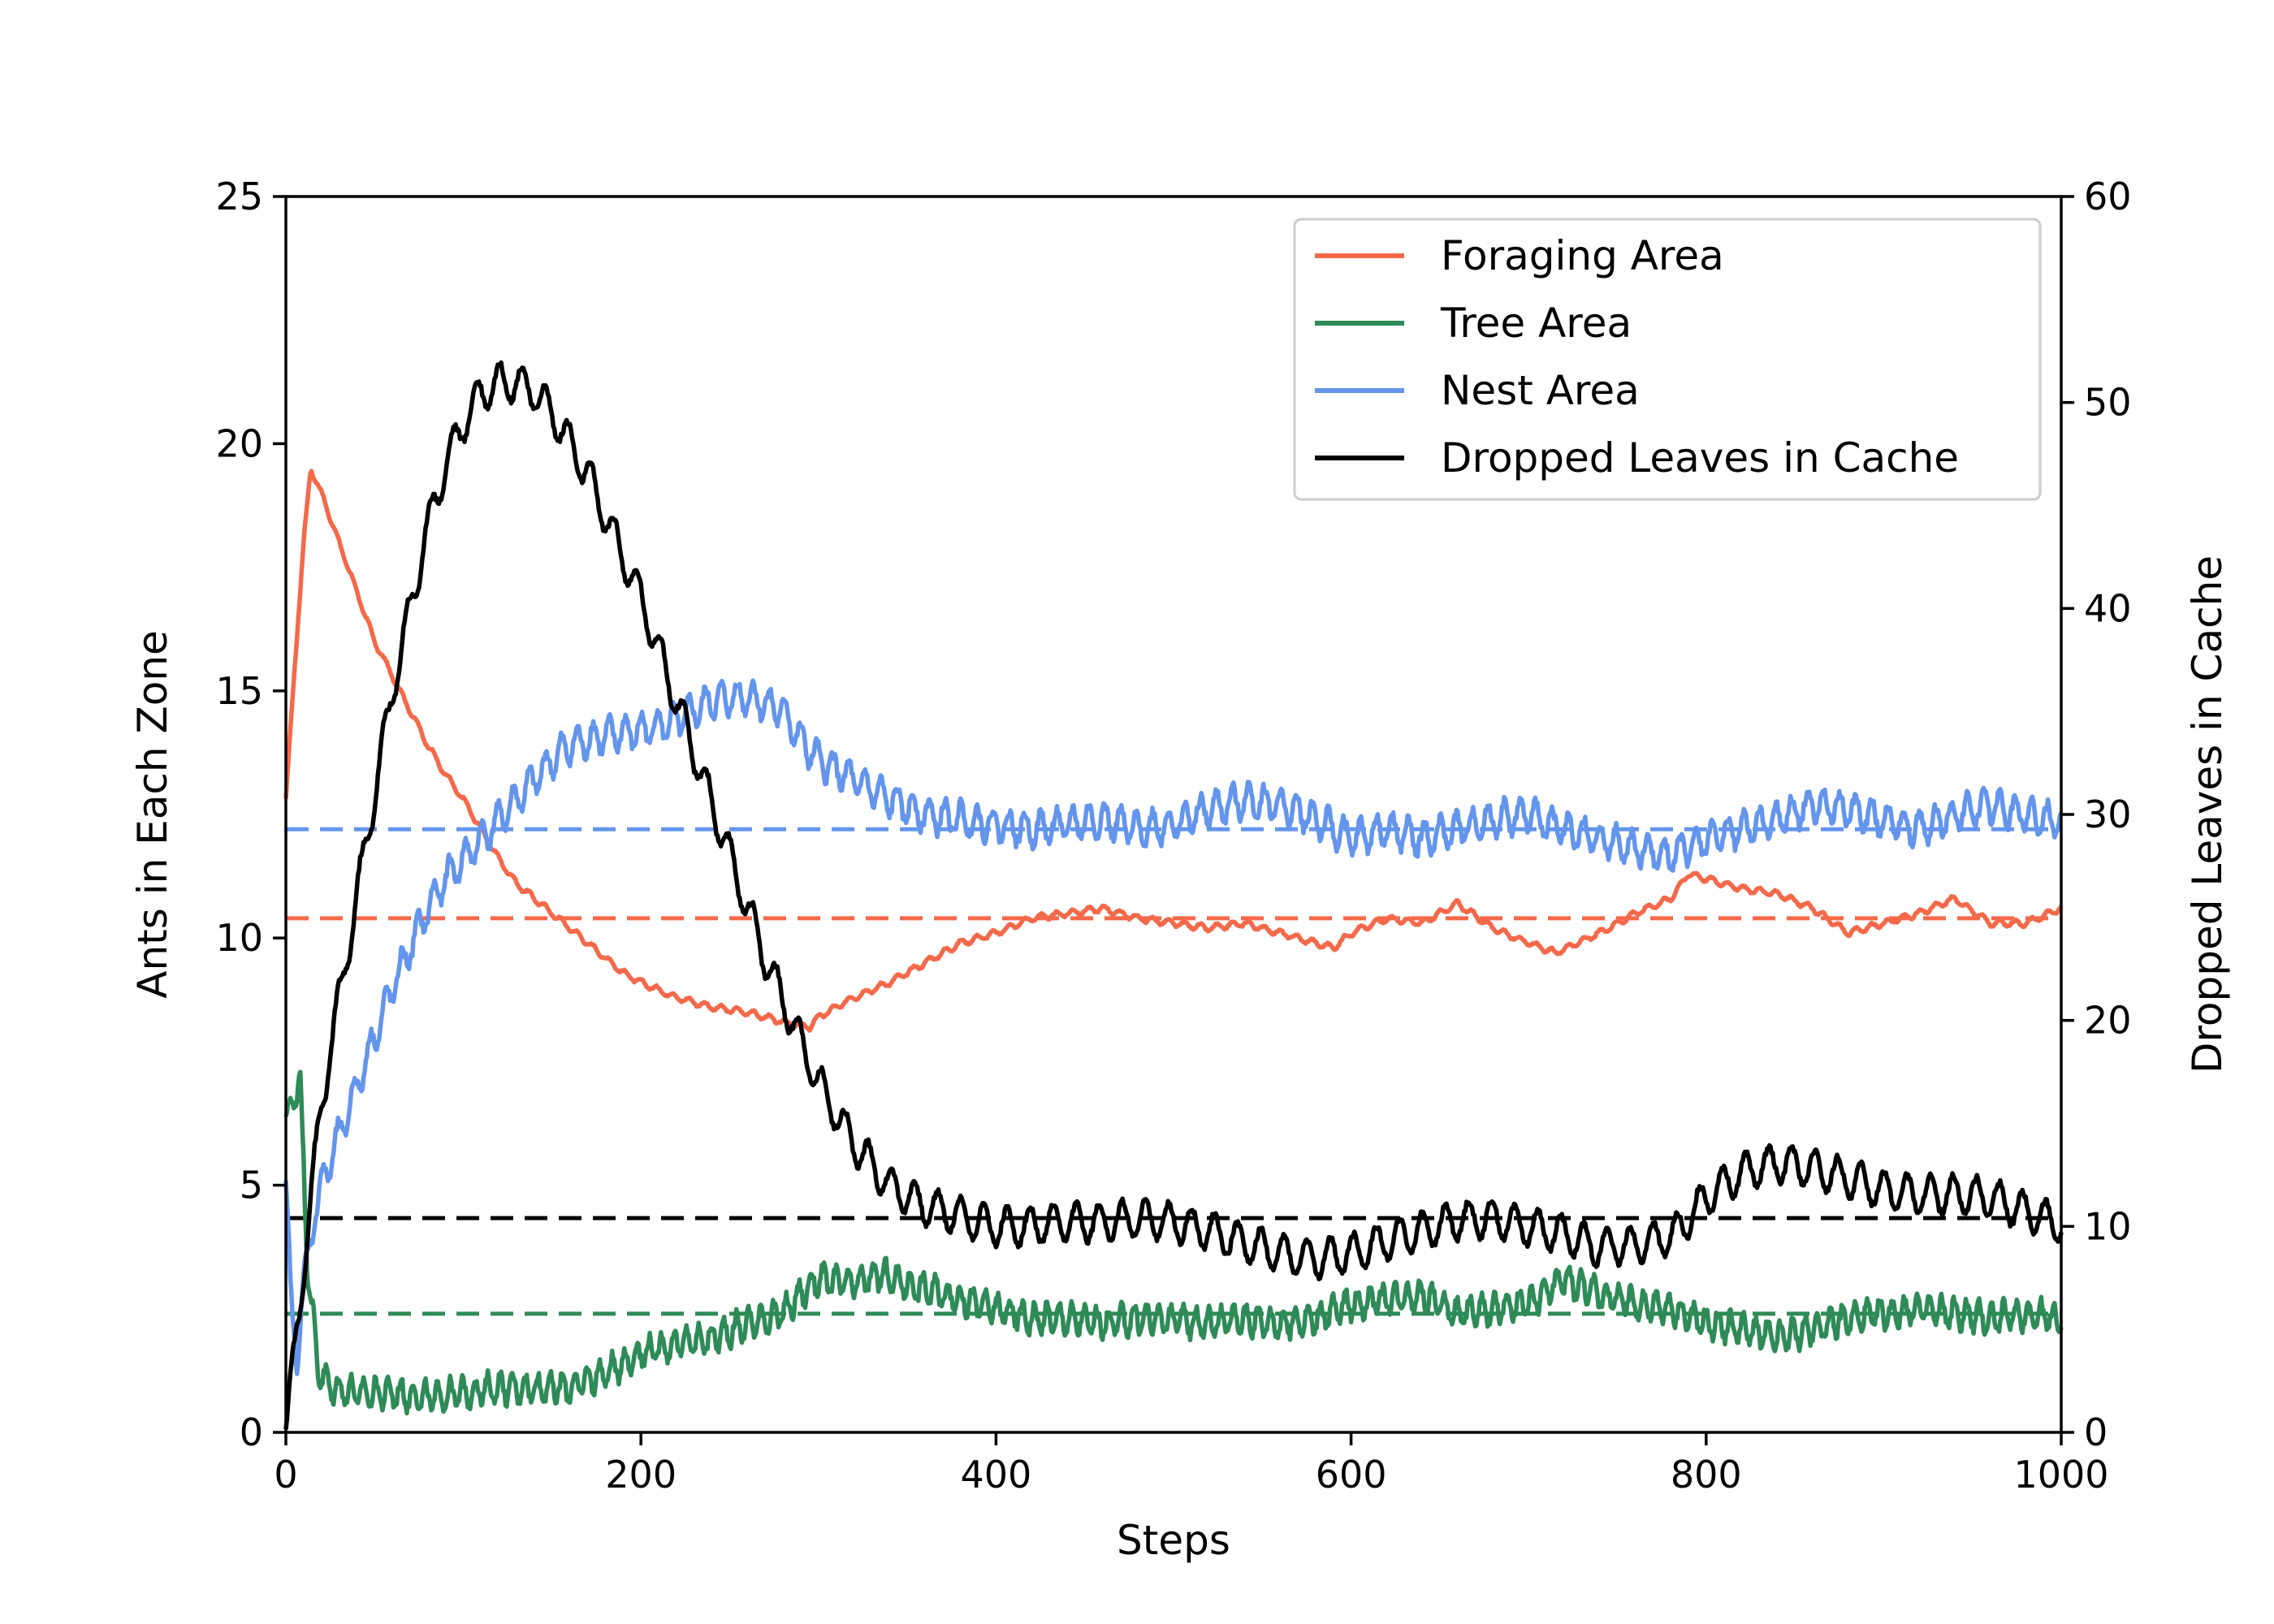 The width and height of the screenshot is (2274, 1624). I want to click on y-left-tick-label: 15, so click(239, 691).